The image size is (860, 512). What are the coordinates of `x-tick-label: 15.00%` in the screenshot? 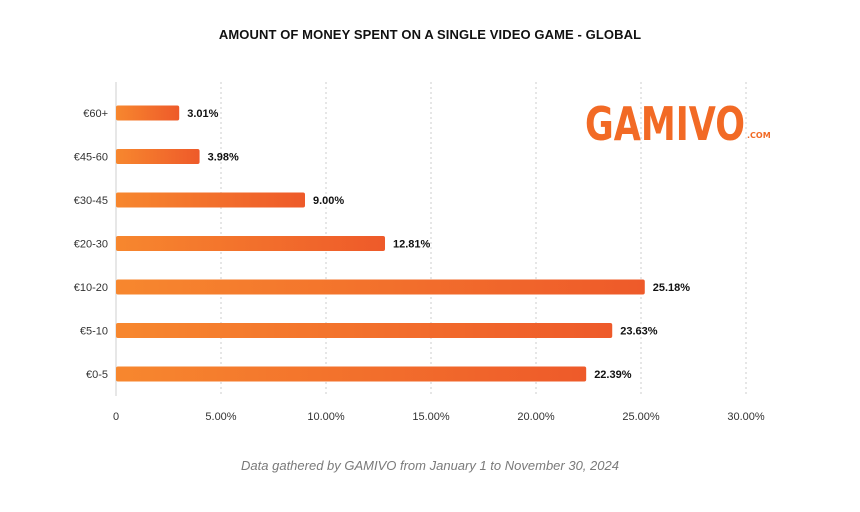 It's located at (431, 417).